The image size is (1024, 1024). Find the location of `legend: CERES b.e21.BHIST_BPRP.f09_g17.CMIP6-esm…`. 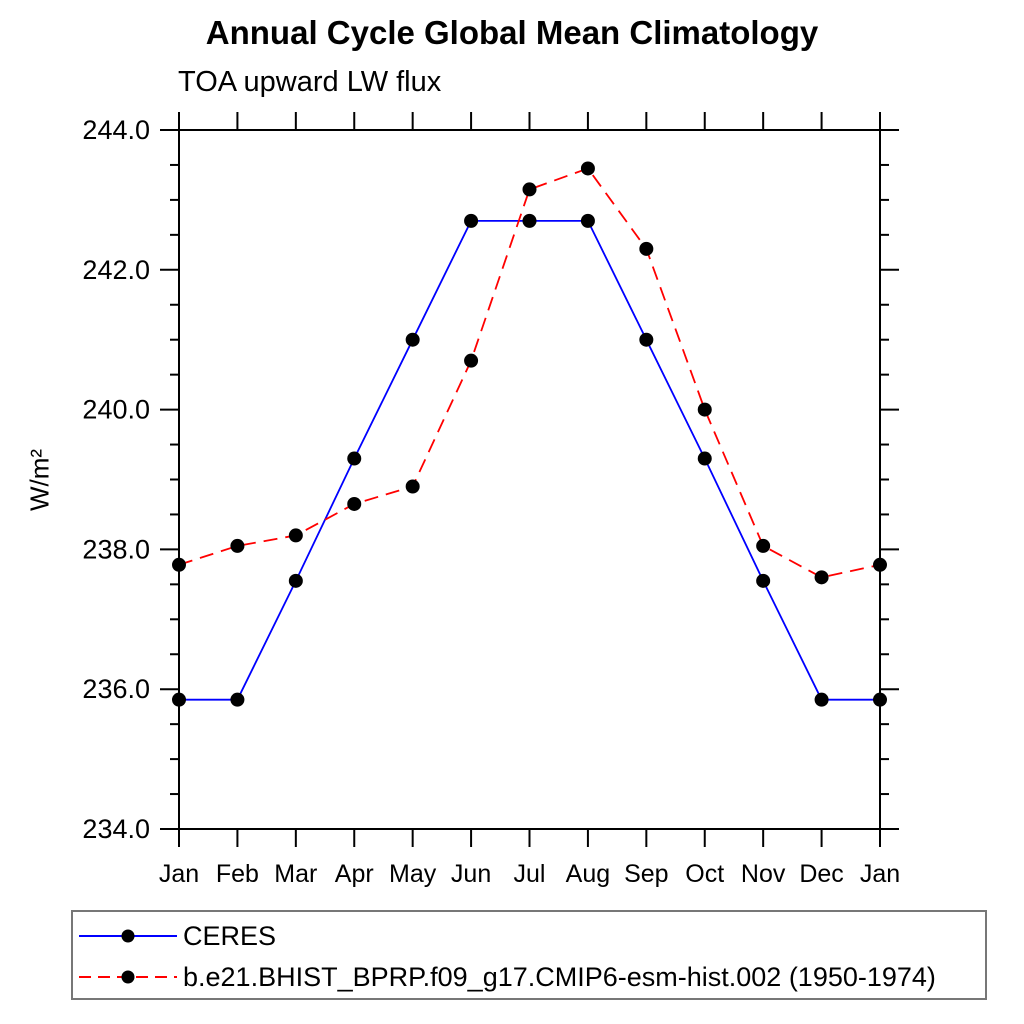

legend: CERES b.e21.BHIST_BPRP.f09_g17.CMIP6-esm… is located at coordinates (529, 955).